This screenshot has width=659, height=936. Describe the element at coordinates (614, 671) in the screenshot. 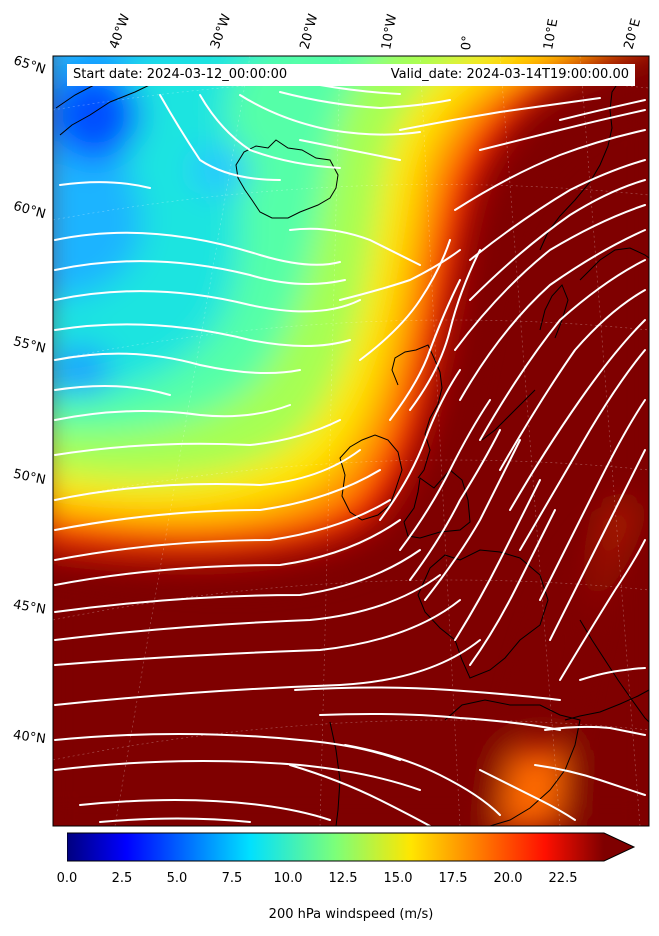

I see `italy-coast` at that location.